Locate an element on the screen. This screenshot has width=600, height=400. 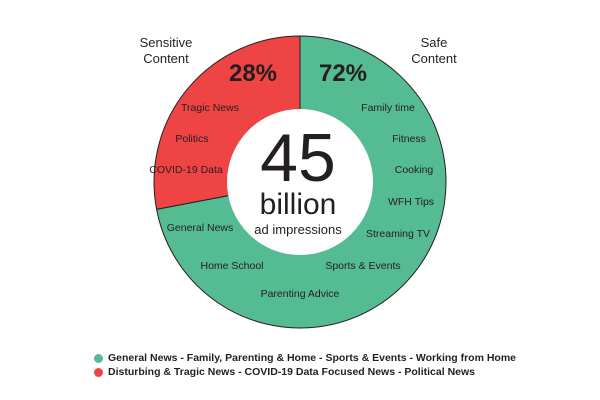
center-value: 45 is located at coordinates (298, 158).